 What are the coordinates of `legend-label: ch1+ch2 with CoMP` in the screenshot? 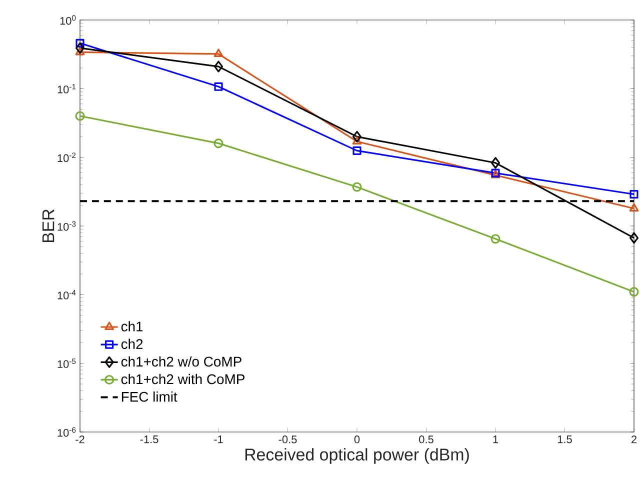 It's located at (182, 379).